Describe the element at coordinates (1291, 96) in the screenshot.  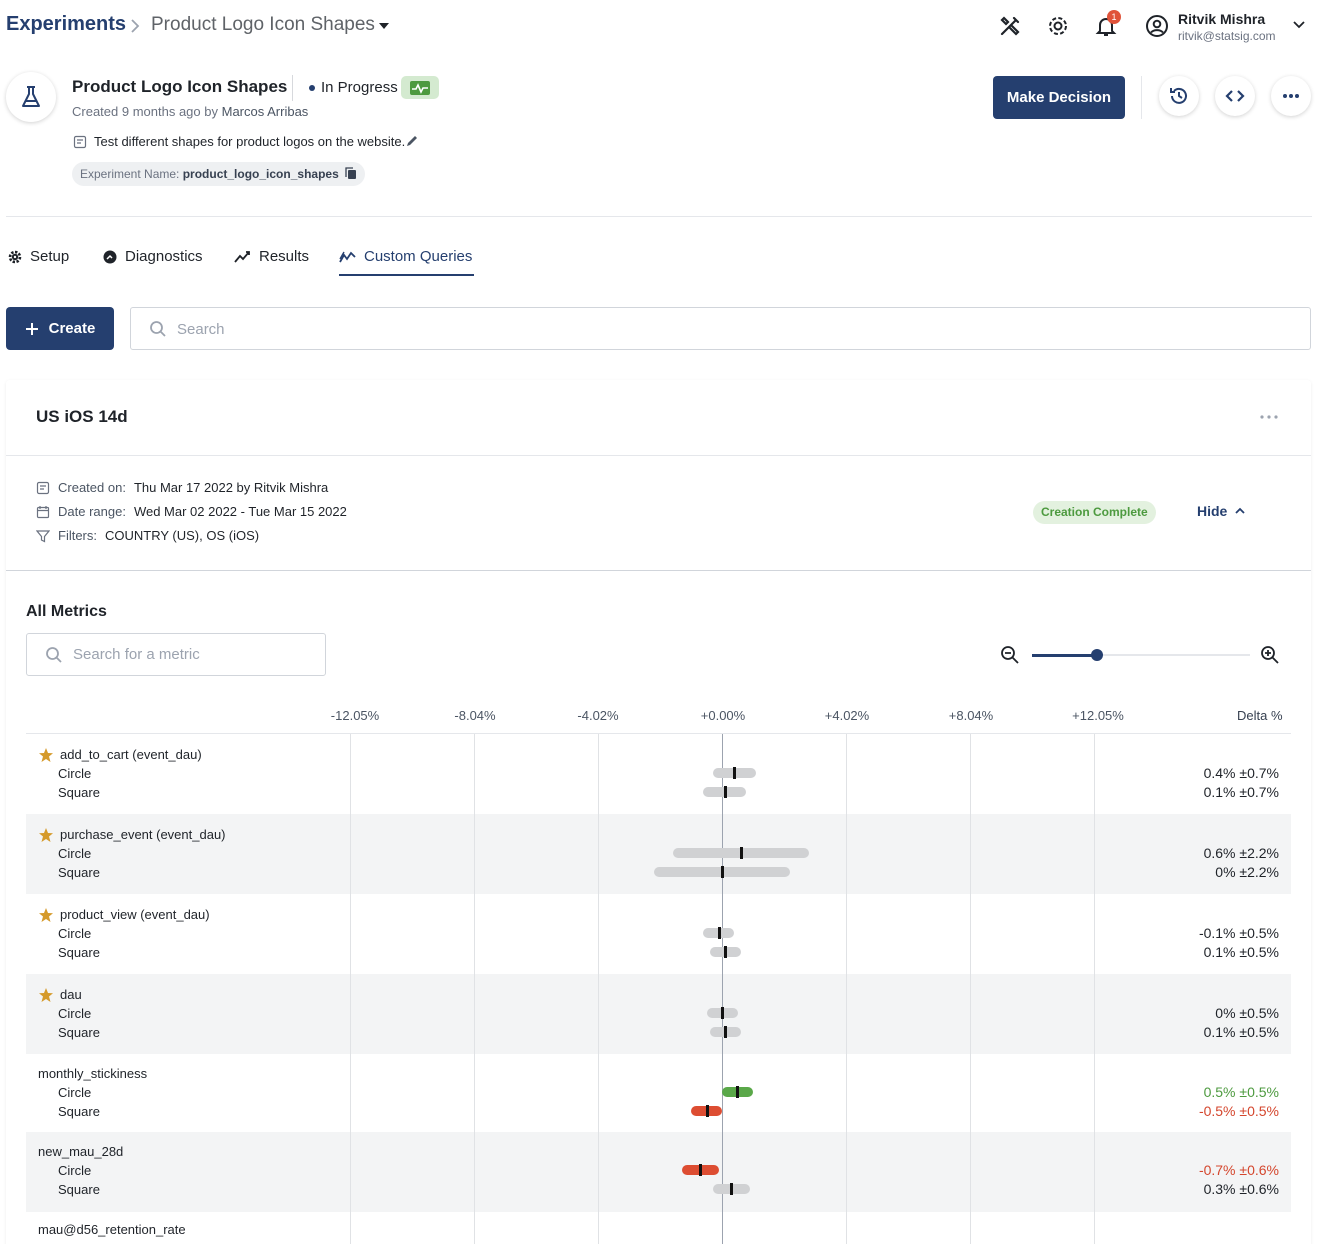
I see `more-options-button` at that location.